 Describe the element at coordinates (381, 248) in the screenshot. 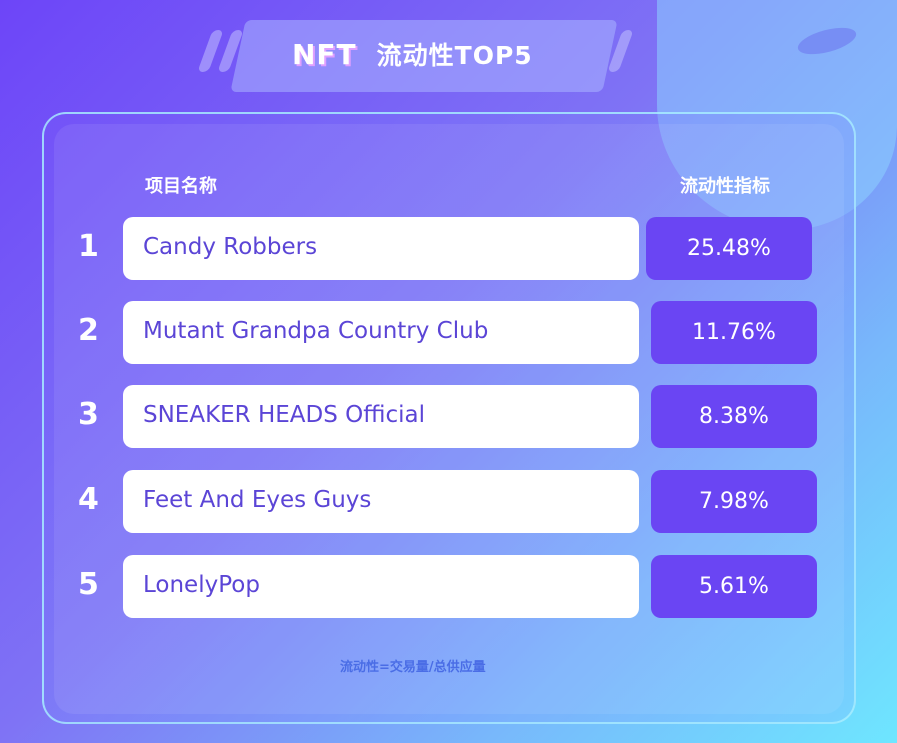

I see `project-name: Candy Robbers` at that location.